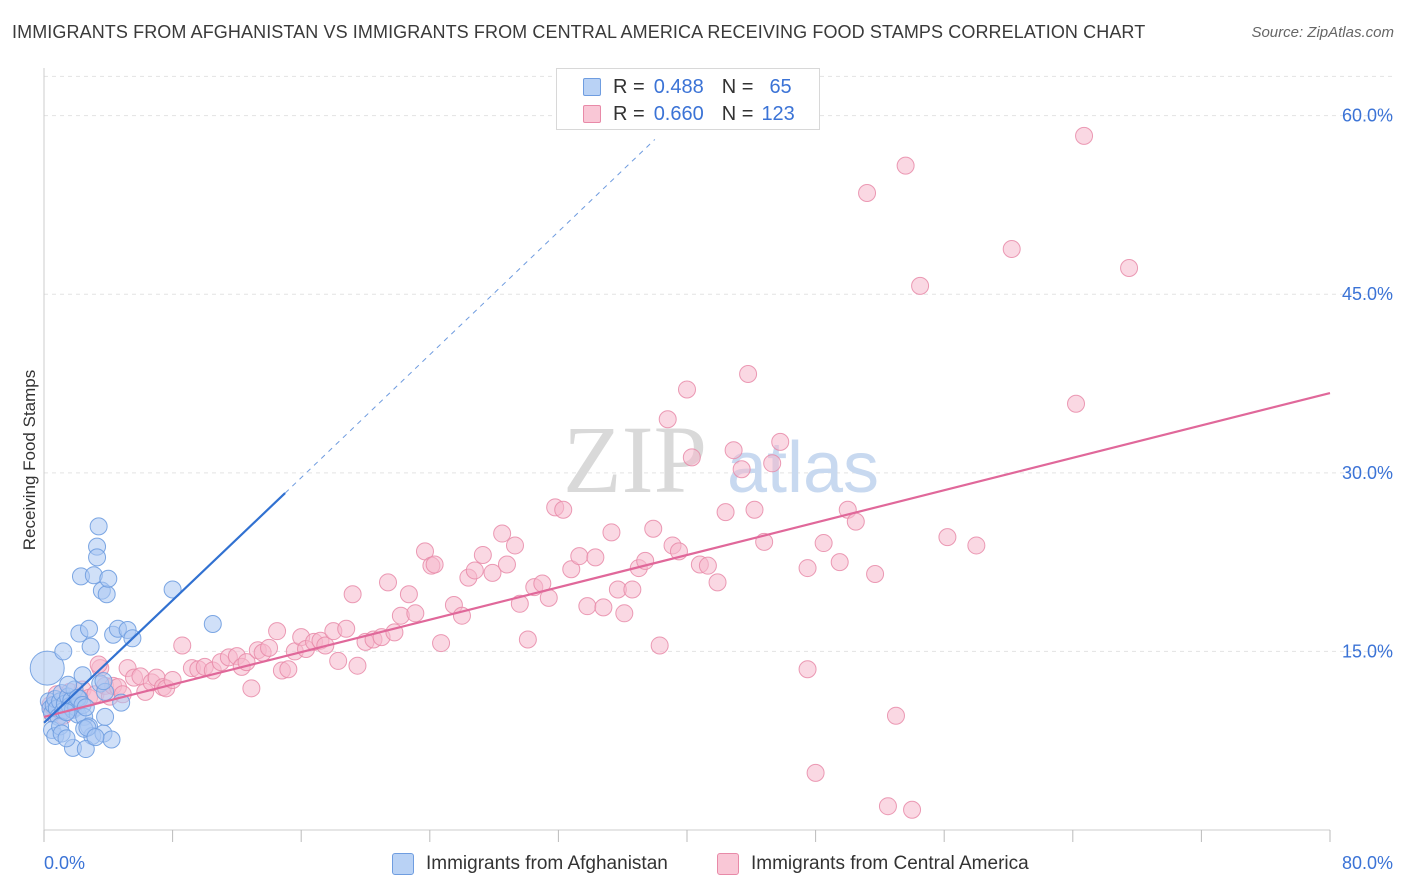 The image size is (1406, 892). Describe the element at coordinates (1367, 863) in the screenshot. I see `x-tick-label-max: 80.0%` at that location.